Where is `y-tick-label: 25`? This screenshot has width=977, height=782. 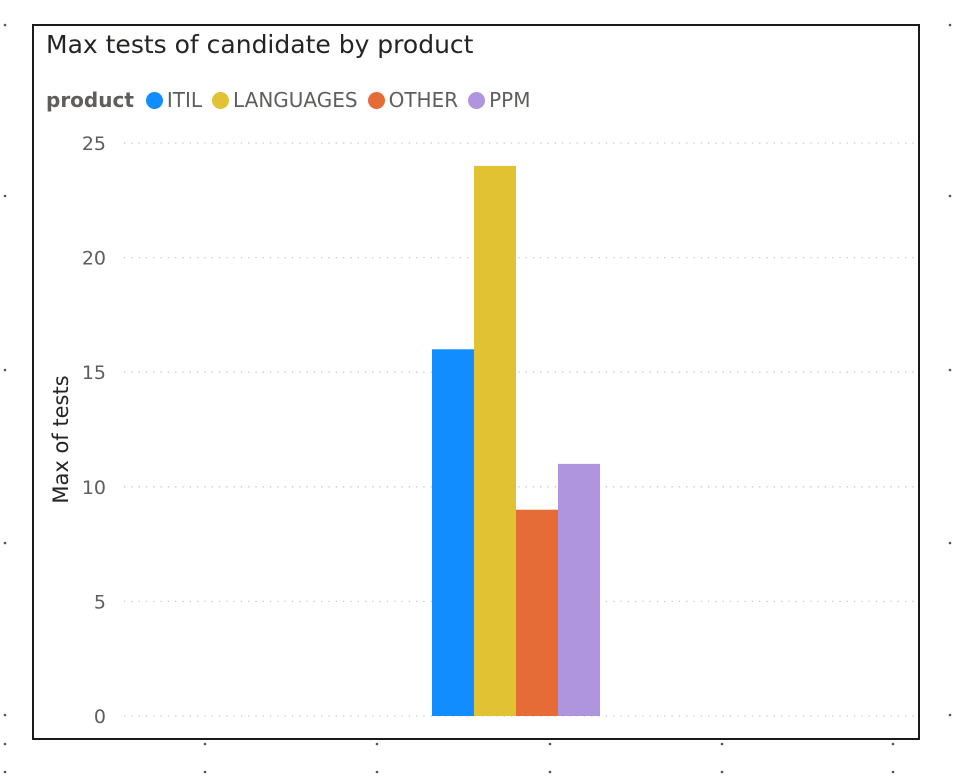
y-tick-label: 25 is located at coordinates (94, 144).